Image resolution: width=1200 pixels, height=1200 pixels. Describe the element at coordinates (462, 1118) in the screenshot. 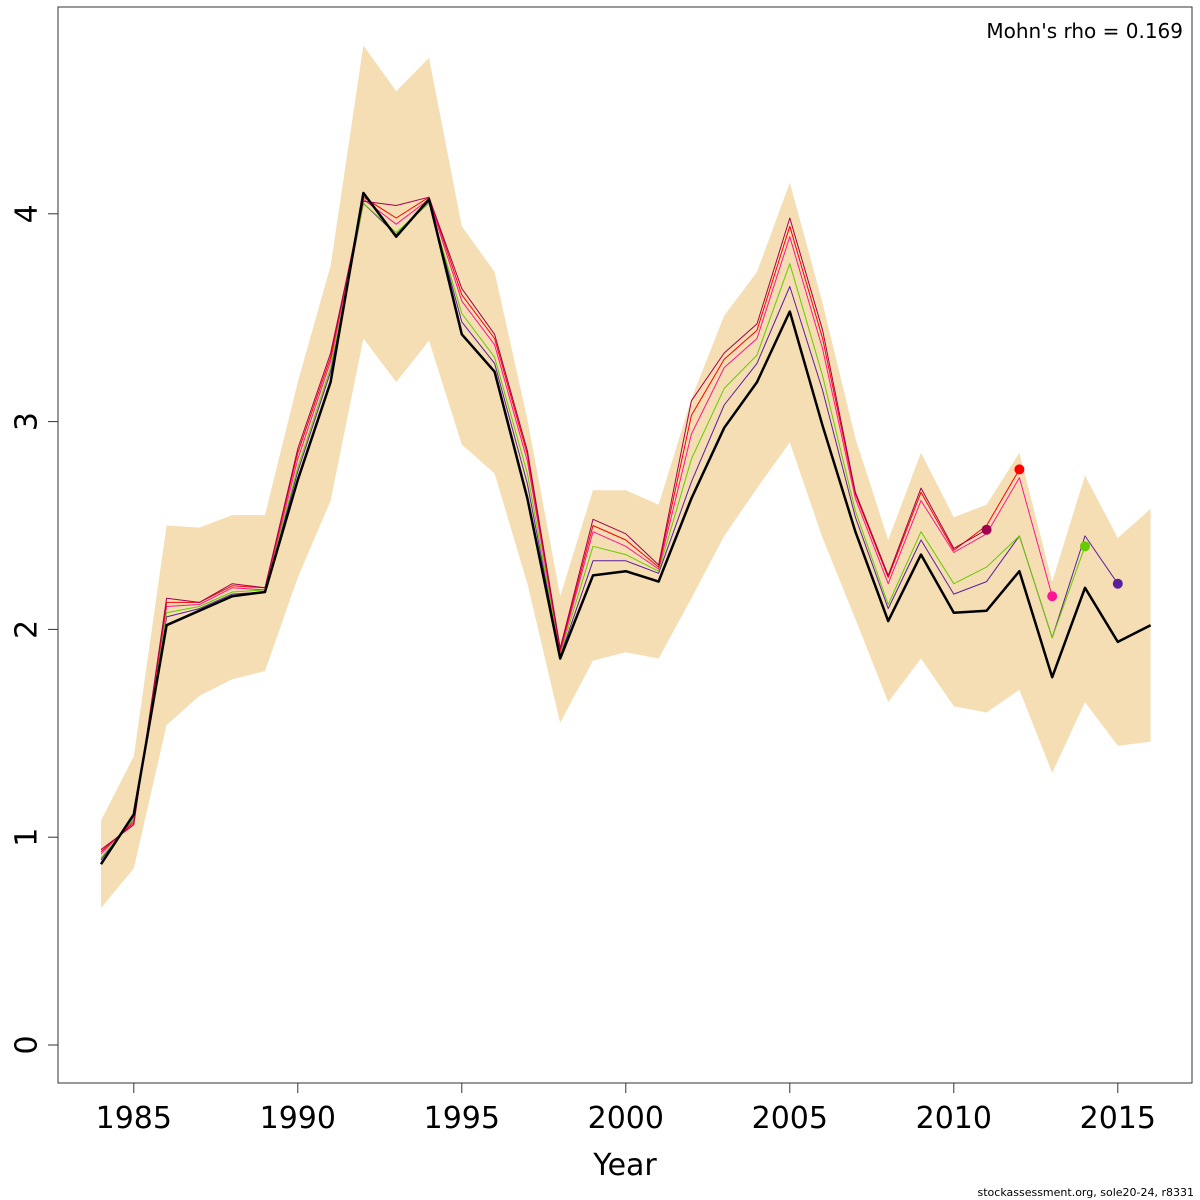

I see `x-tick-label: 1995` at that location.